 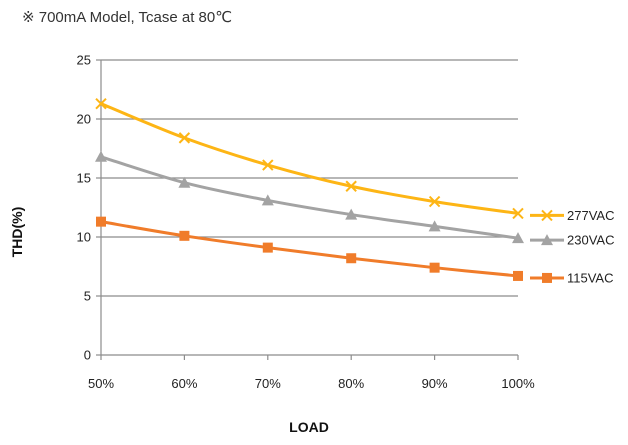 I want to click on chart-title: ※ 700mA Model, Tcase at 80℃, so click(x=127, y=17).